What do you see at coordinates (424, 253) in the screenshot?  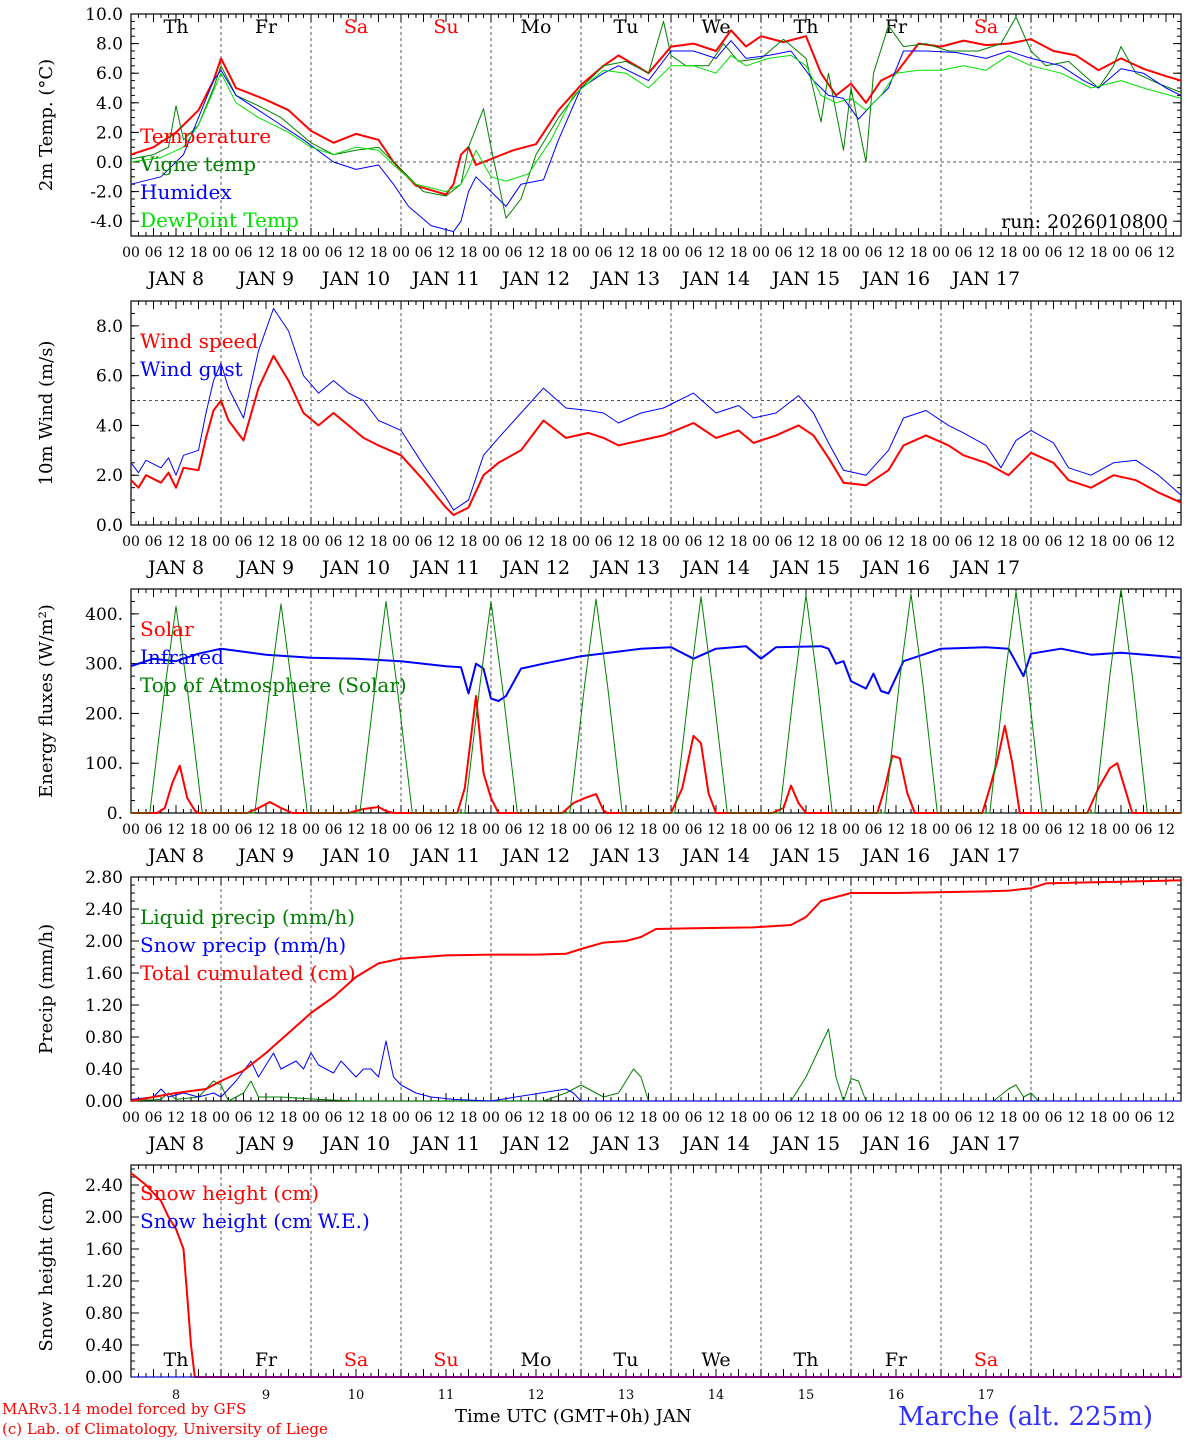 I see `panel-1-hour-label: 06` at bounding box center [424, 253].